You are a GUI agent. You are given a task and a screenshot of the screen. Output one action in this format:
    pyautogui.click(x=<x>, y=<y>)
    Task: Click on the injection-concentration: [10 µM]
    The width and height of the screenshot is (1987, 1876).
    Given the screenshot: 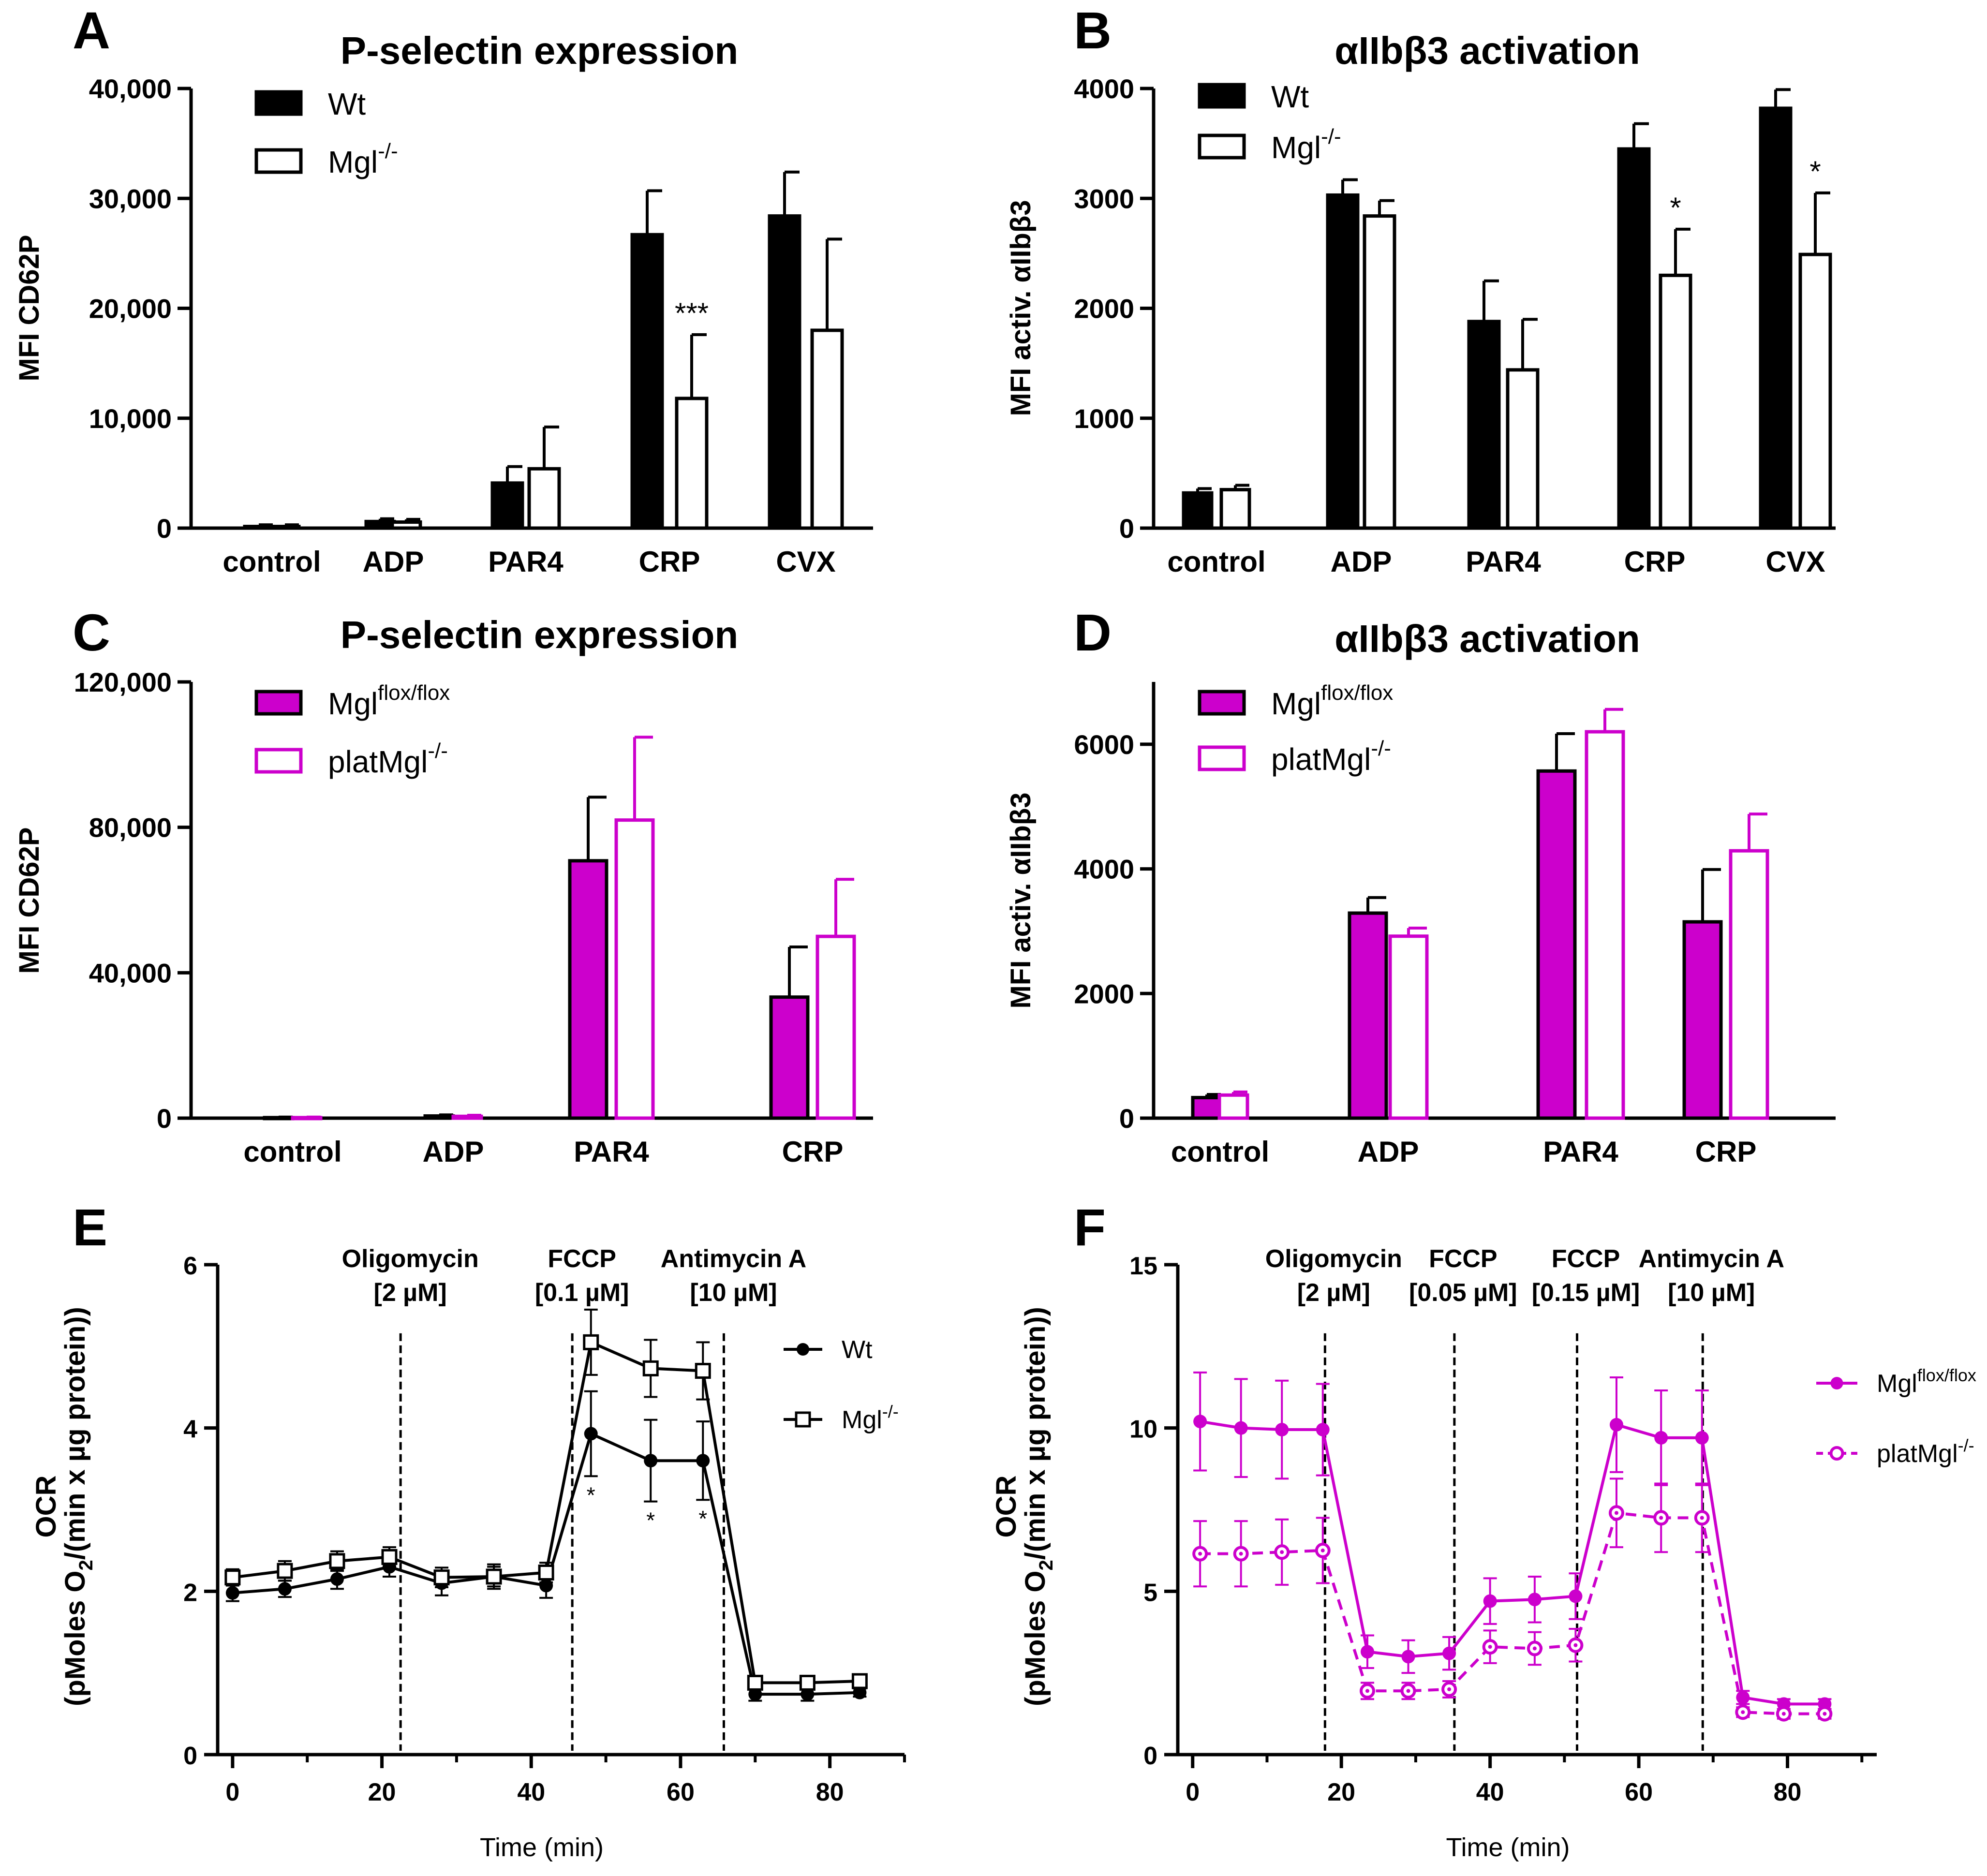 What is the action you would take?
    pyautogui.click(x=734, y=1293)
    